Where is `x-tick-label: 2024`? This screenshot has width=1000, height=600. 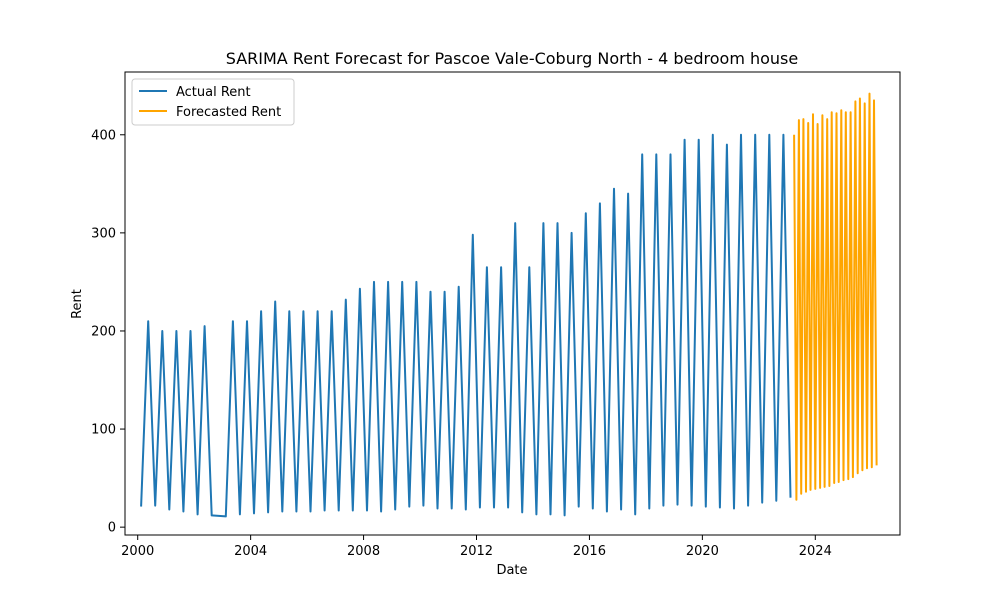
x-tick-label: 2024 is located at coordinates (815, 551).